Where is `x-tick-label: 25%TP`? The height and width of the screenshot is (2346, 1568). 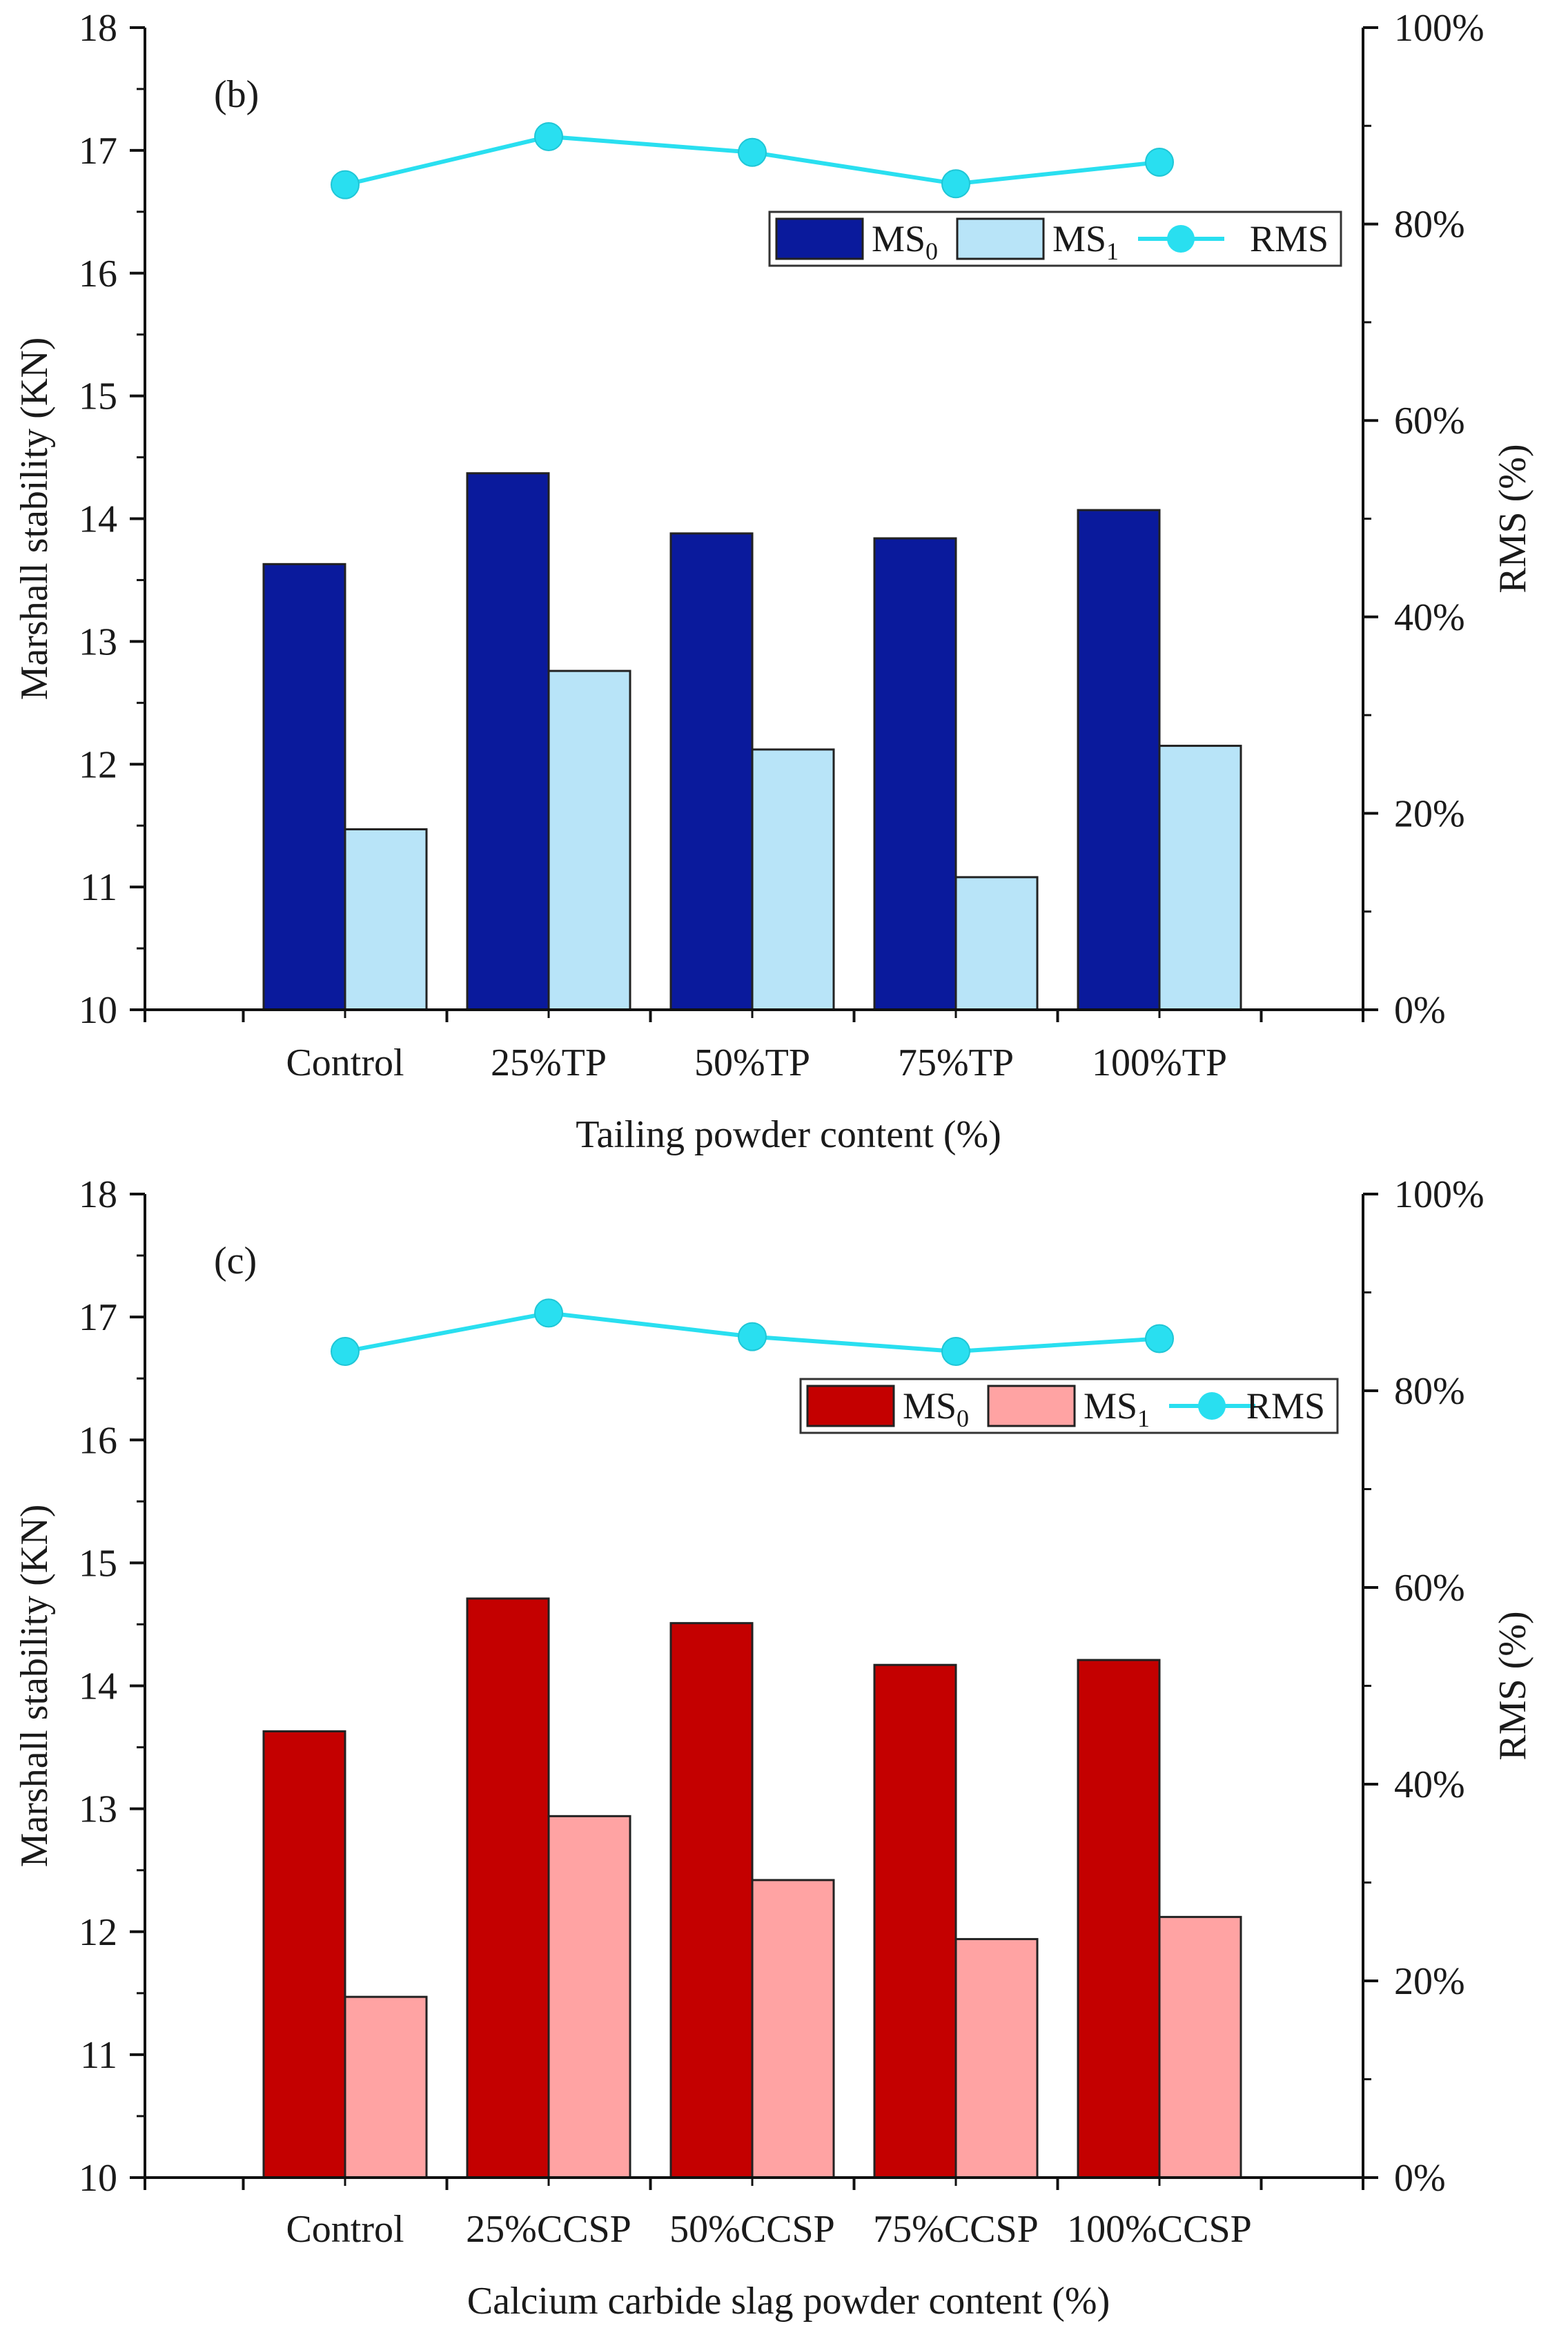 x-tick-label: 25%TP is located at coordinates (549, 1063).